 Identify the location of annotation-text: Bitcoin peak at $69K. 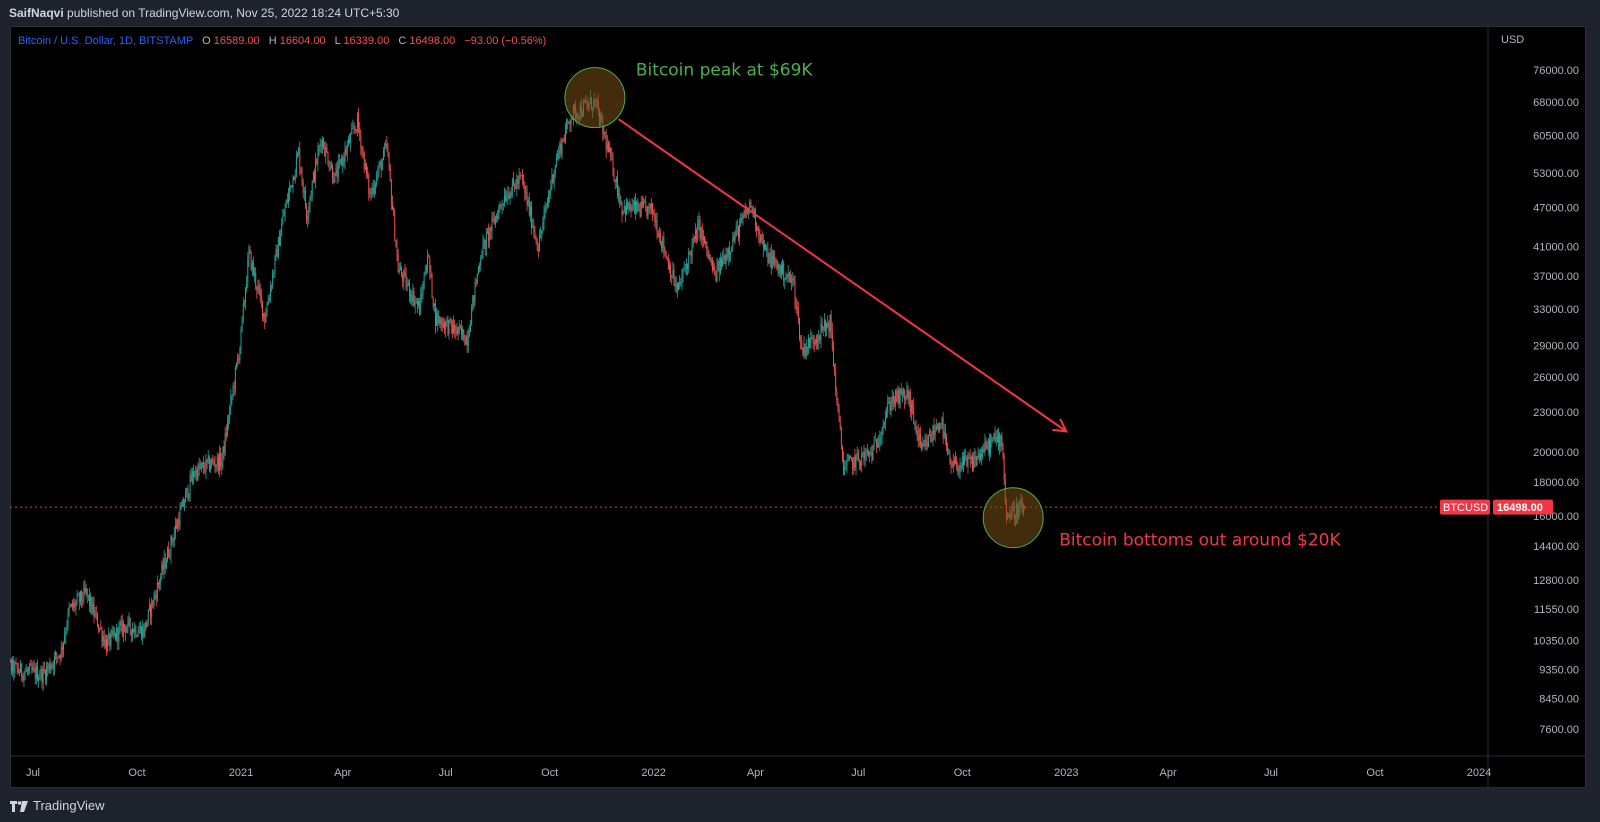
(725, 71).